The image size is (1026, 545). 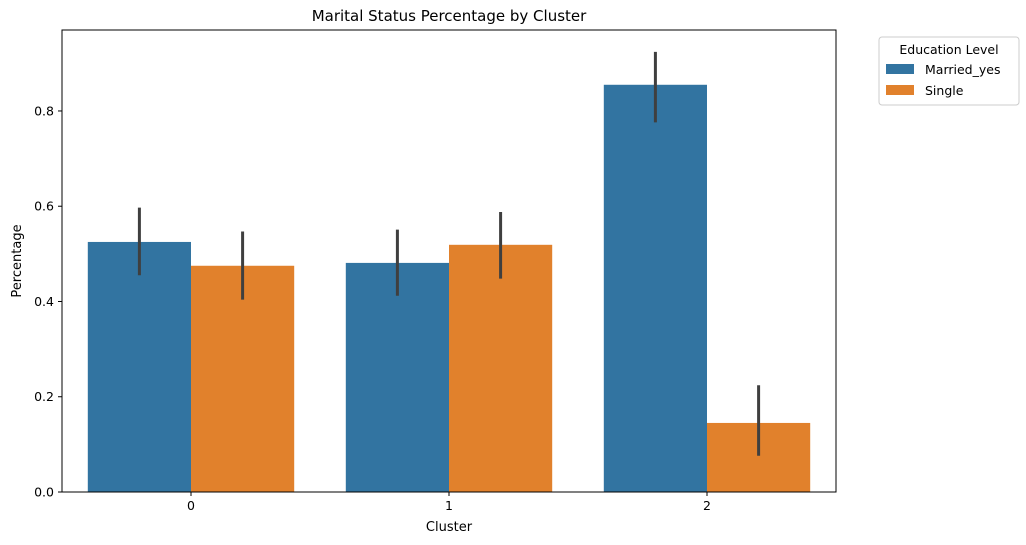 I want to click on y-tick-label: 0.4, so click(x=44, y=301).